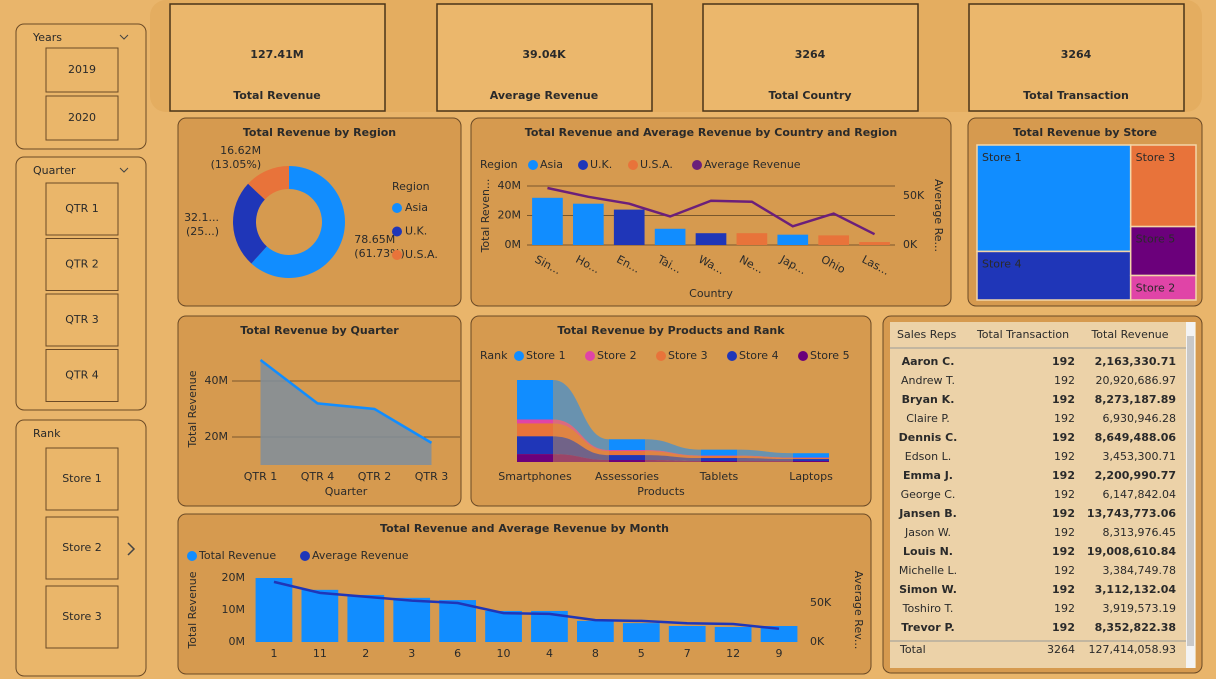 This screenshot has height=679, width=1216. I want to click on table-cell: 2,163,330.71, so click(1135, 361).